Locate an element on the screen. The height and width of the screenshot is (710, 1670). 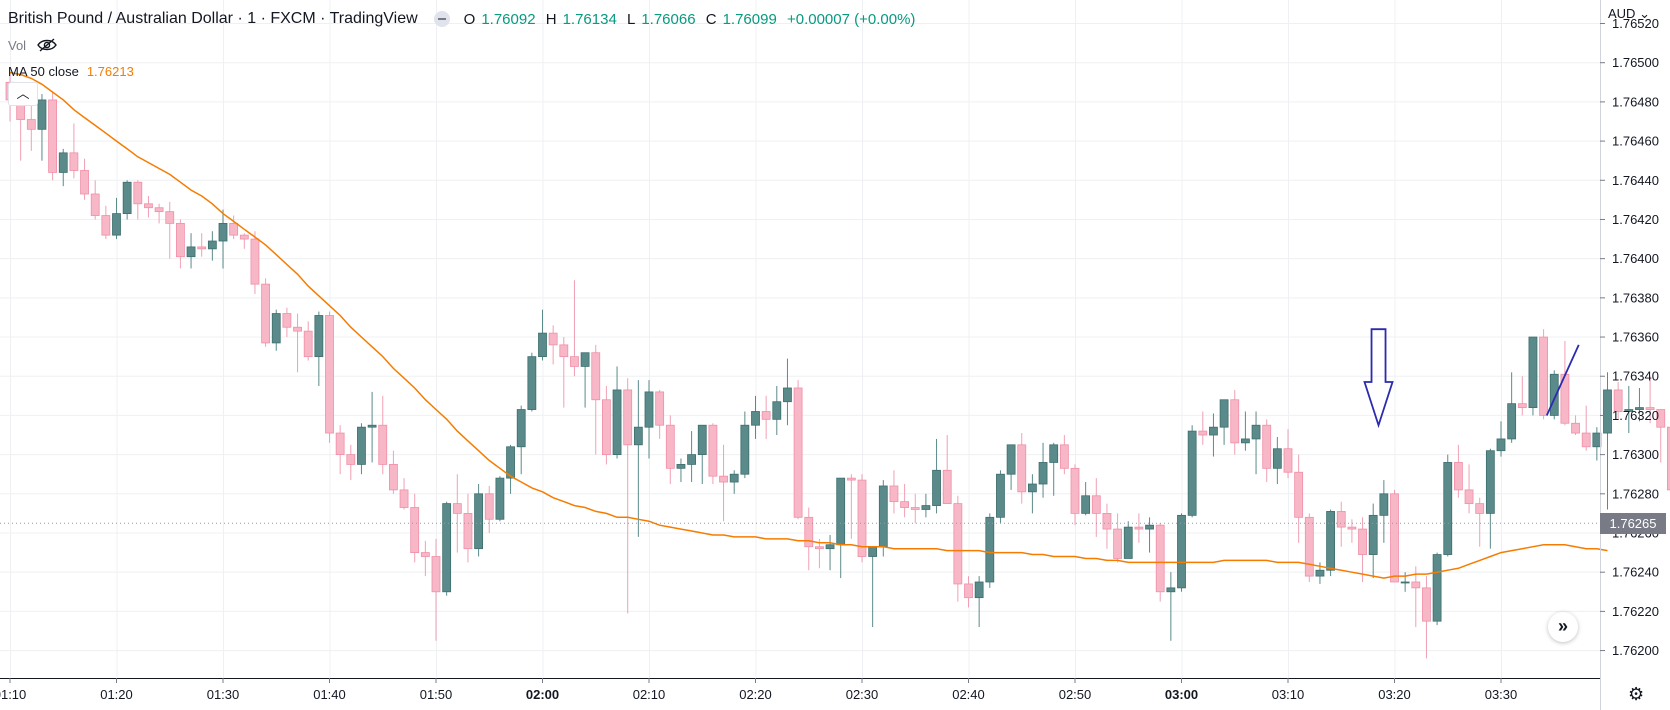
y-tick-label: 1.76300 is located at coordinates (1635, 454).